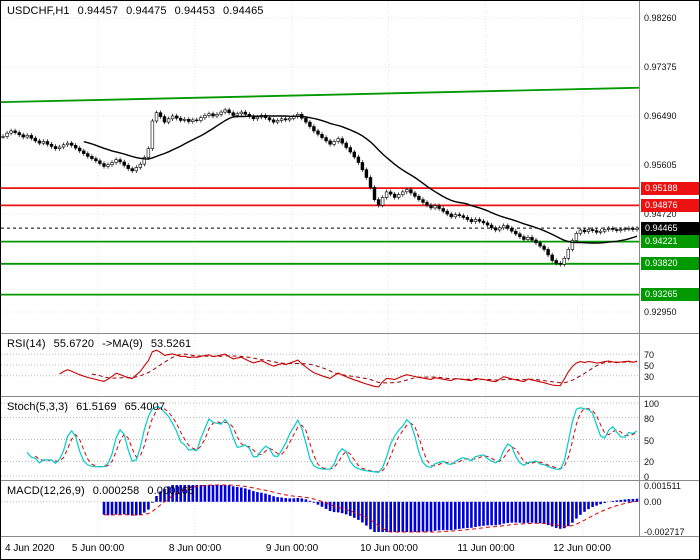 Image resolution: width=700 pixels, height=560 pixels. Describe the element at coordinates (38, 11) in the screenshot. I see `symbol-timeframe-label: USDCHF,H1` at that location.